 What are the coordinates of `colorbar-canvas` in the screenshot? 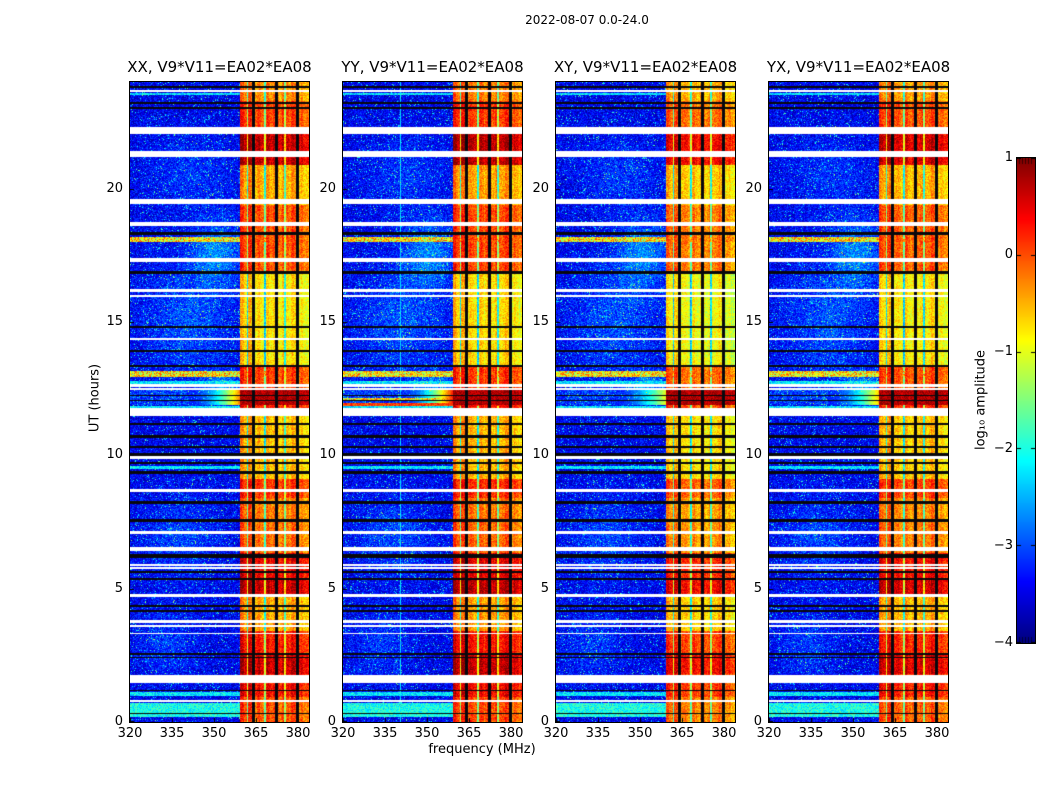 It's located at (1026, 400).